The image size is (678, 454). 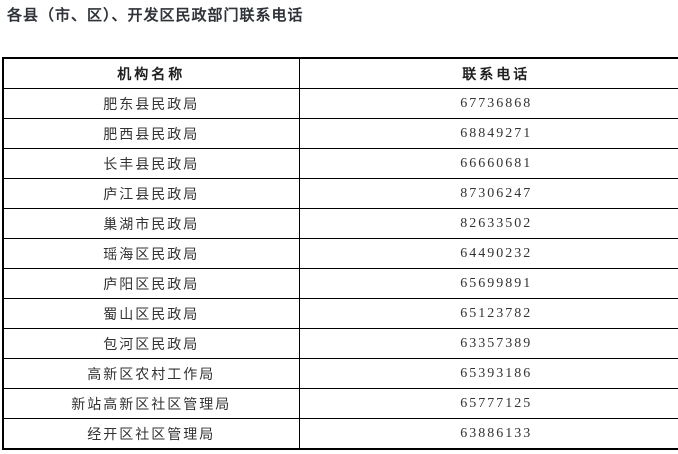 What do you see at coordinates (488, 434) in the screenshot?
I see `phone-number-cell: 63886133` at bounding box center [488, 434].